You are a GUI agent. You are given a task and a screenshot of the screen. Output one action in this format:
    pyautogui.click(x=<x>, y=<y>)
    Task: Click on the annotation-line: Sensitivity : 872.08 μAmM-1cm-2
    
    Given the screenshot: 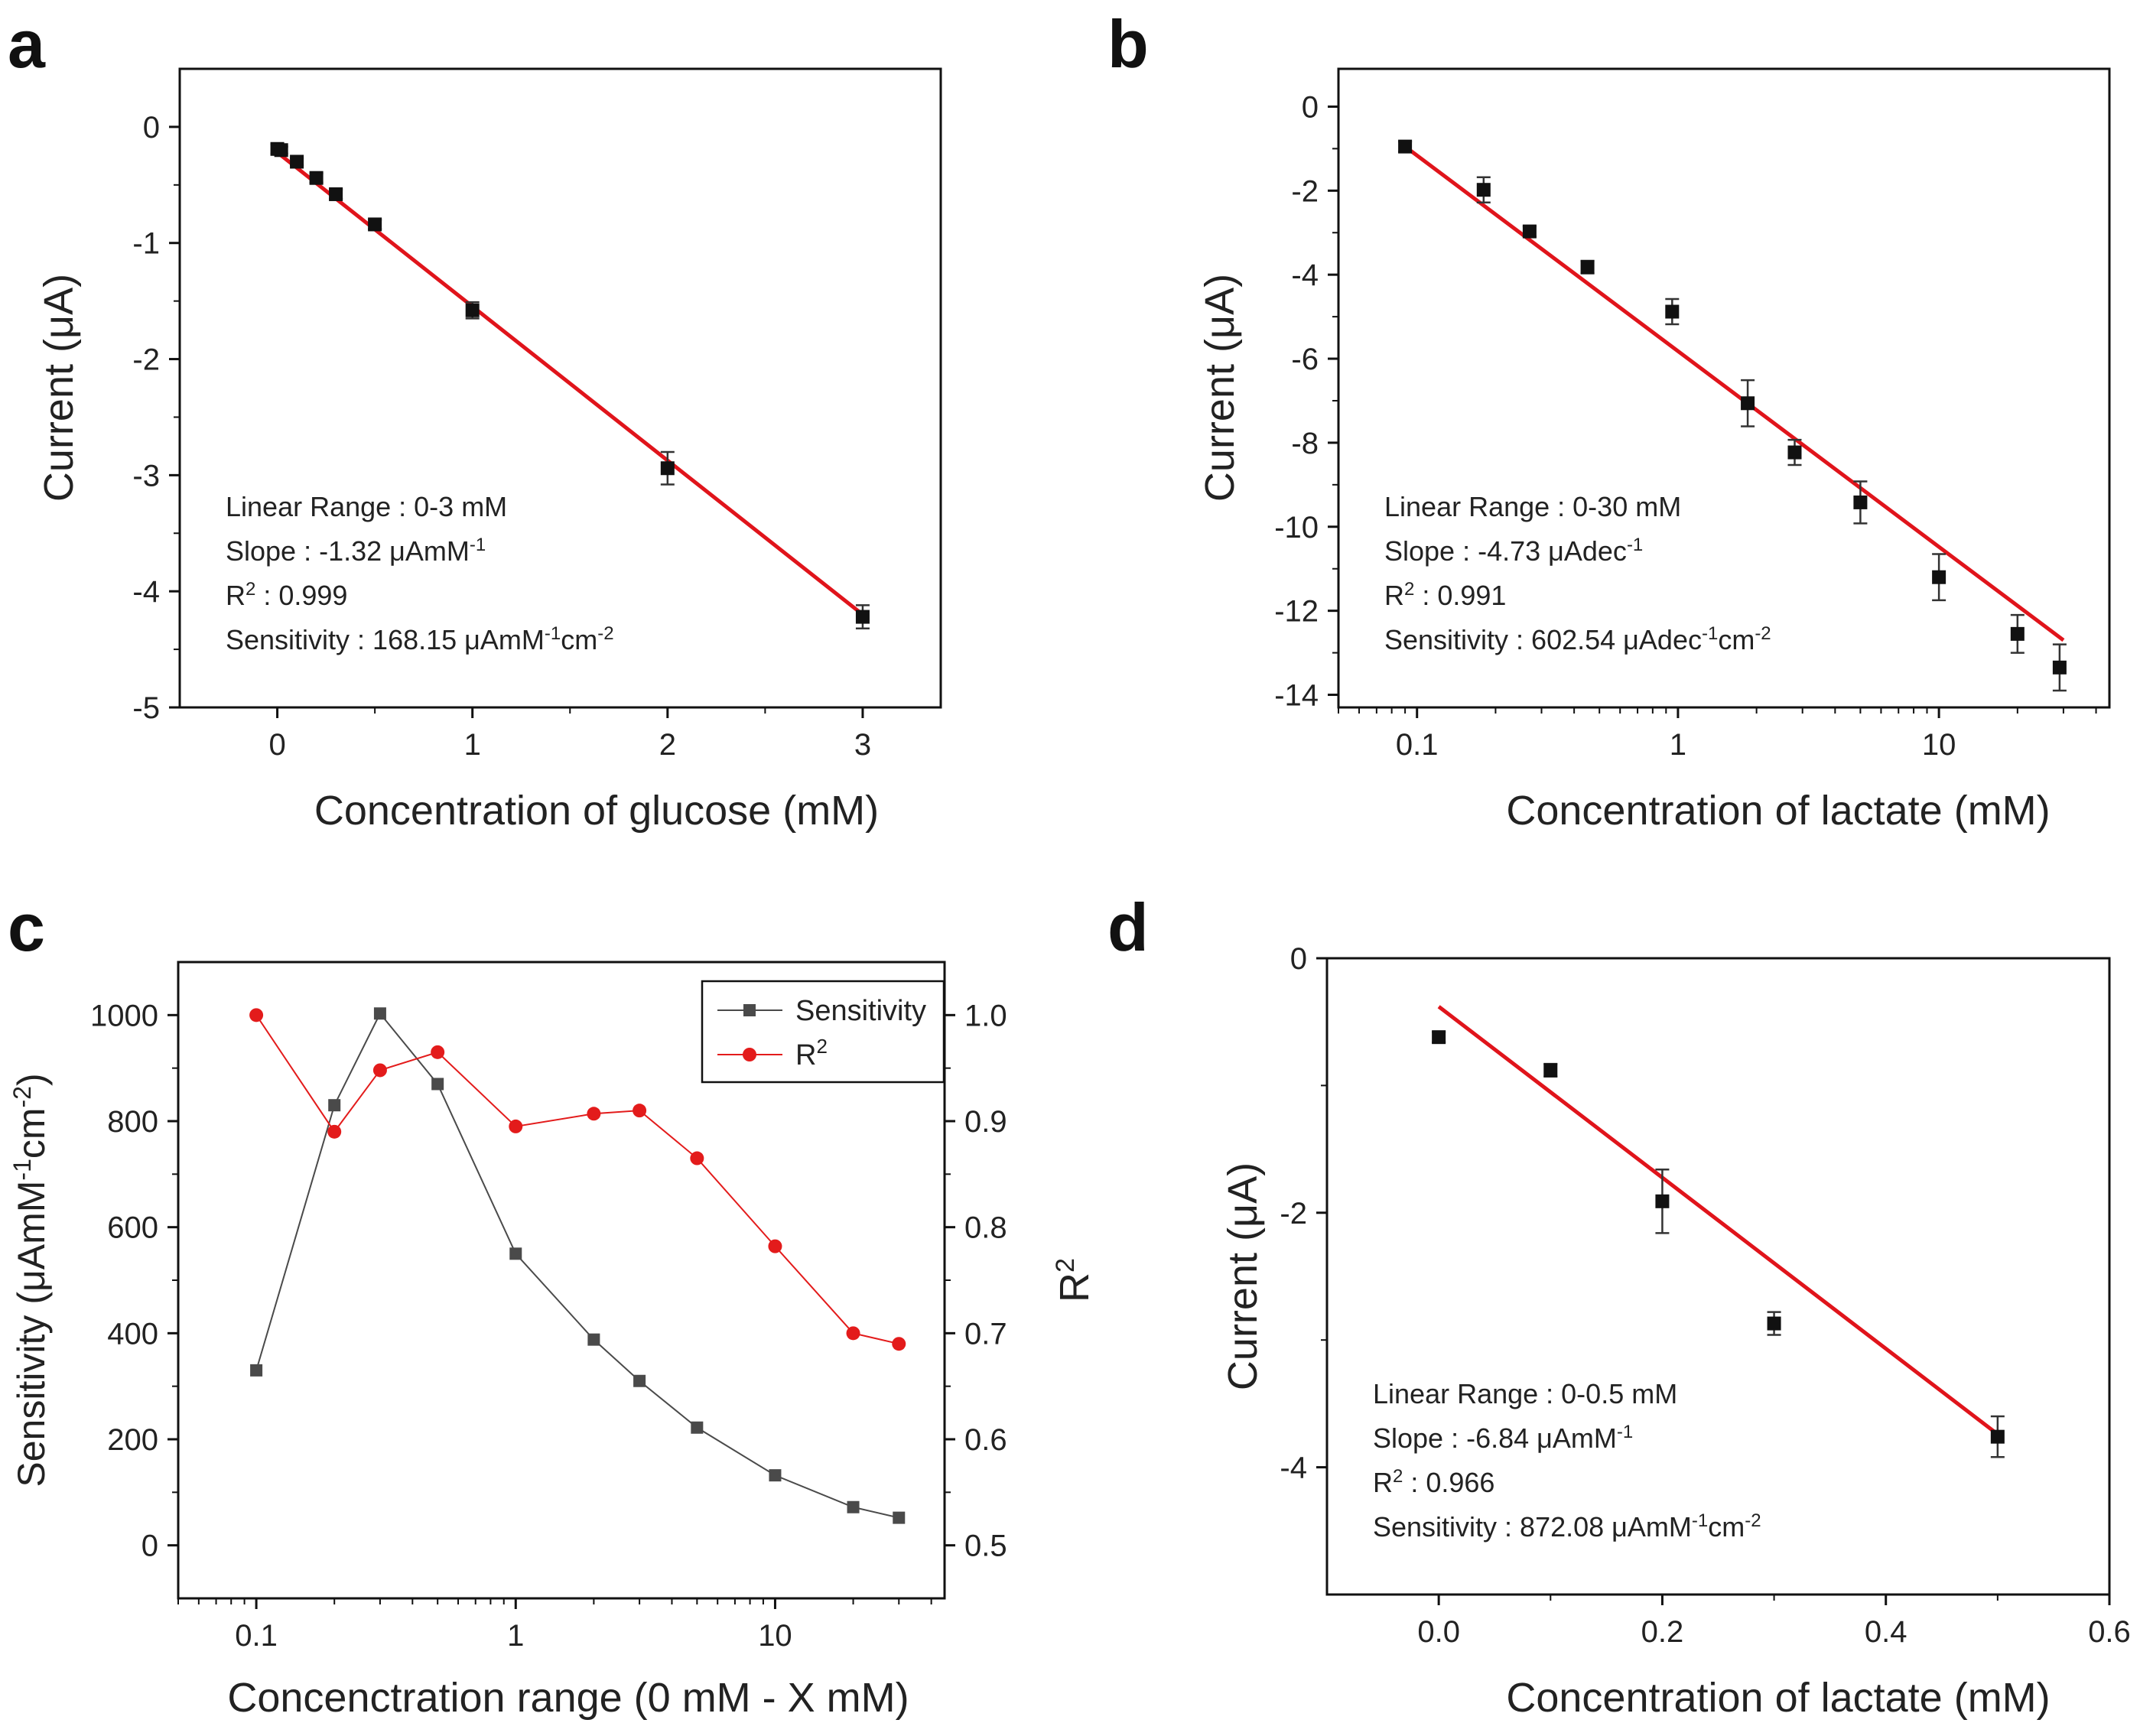 What is the action you would take?
    pyautogui.click(x=1567, y=1526)
    